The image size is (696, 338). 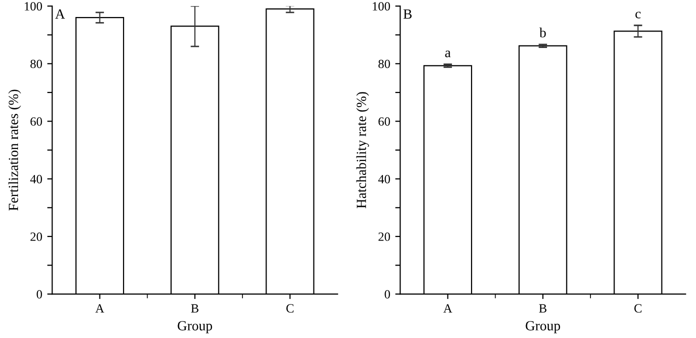 I want to click on annotation: a, so click(x=448, y=54).